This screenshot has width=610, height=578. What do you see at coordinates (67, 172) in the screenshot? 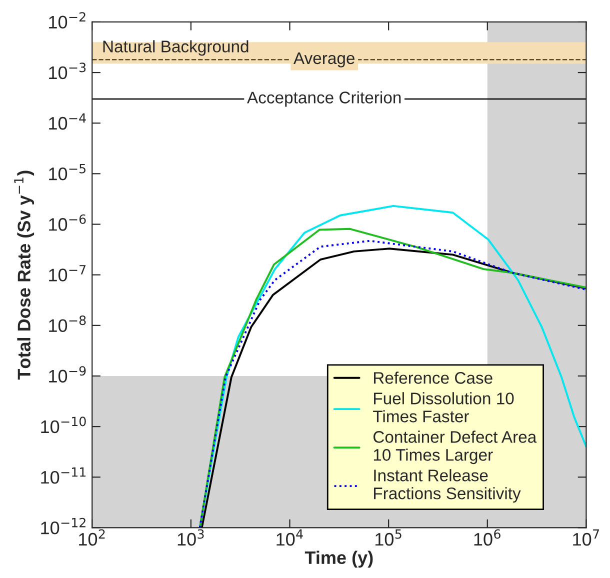
I see `y-tick-label: 10$^{−5}$` at bounding box center [67, 172].